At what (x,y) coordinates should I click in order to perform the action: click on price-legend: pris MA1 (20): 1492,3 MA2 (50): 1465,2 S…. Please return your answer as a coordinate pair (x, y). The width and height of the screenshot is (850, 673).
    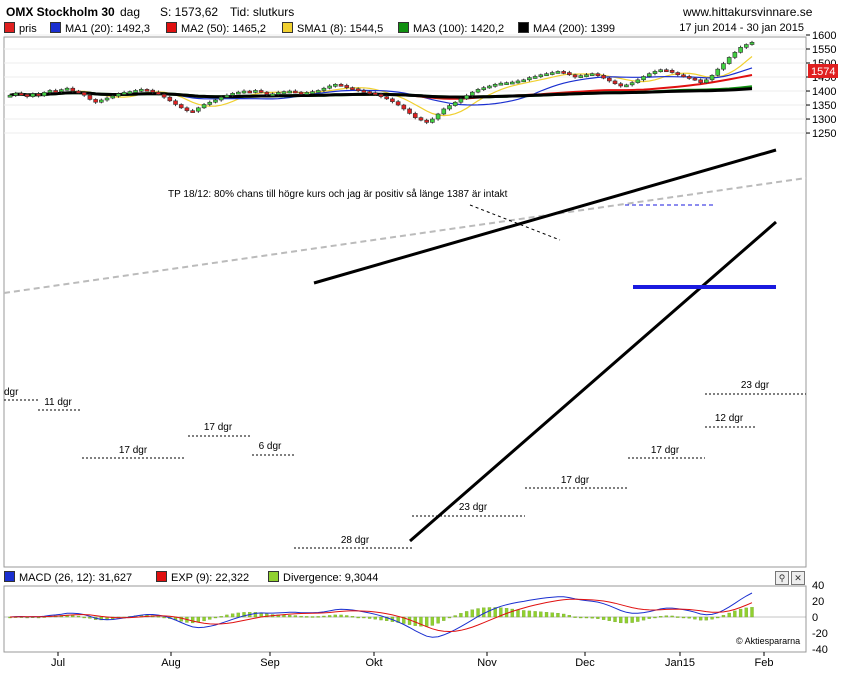
    Looking at the image, I should click on (403, 29).